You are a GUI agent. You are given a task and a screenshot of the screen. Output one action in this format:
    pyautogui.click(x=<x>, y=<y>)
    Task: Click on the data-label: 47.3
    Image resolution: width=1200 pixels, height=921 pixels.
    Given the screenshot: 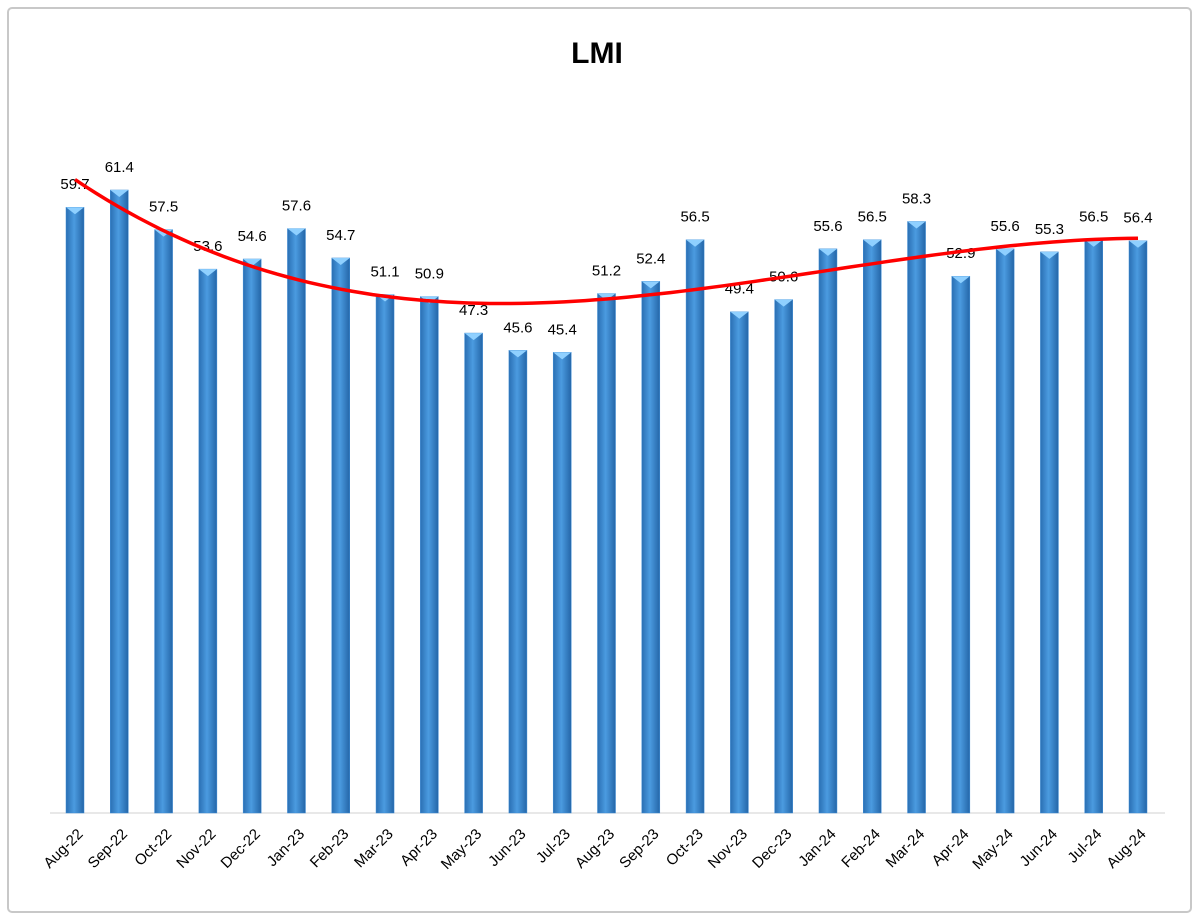 What is the action you would take?
    pyautogui.click(x=473, y=310)
    